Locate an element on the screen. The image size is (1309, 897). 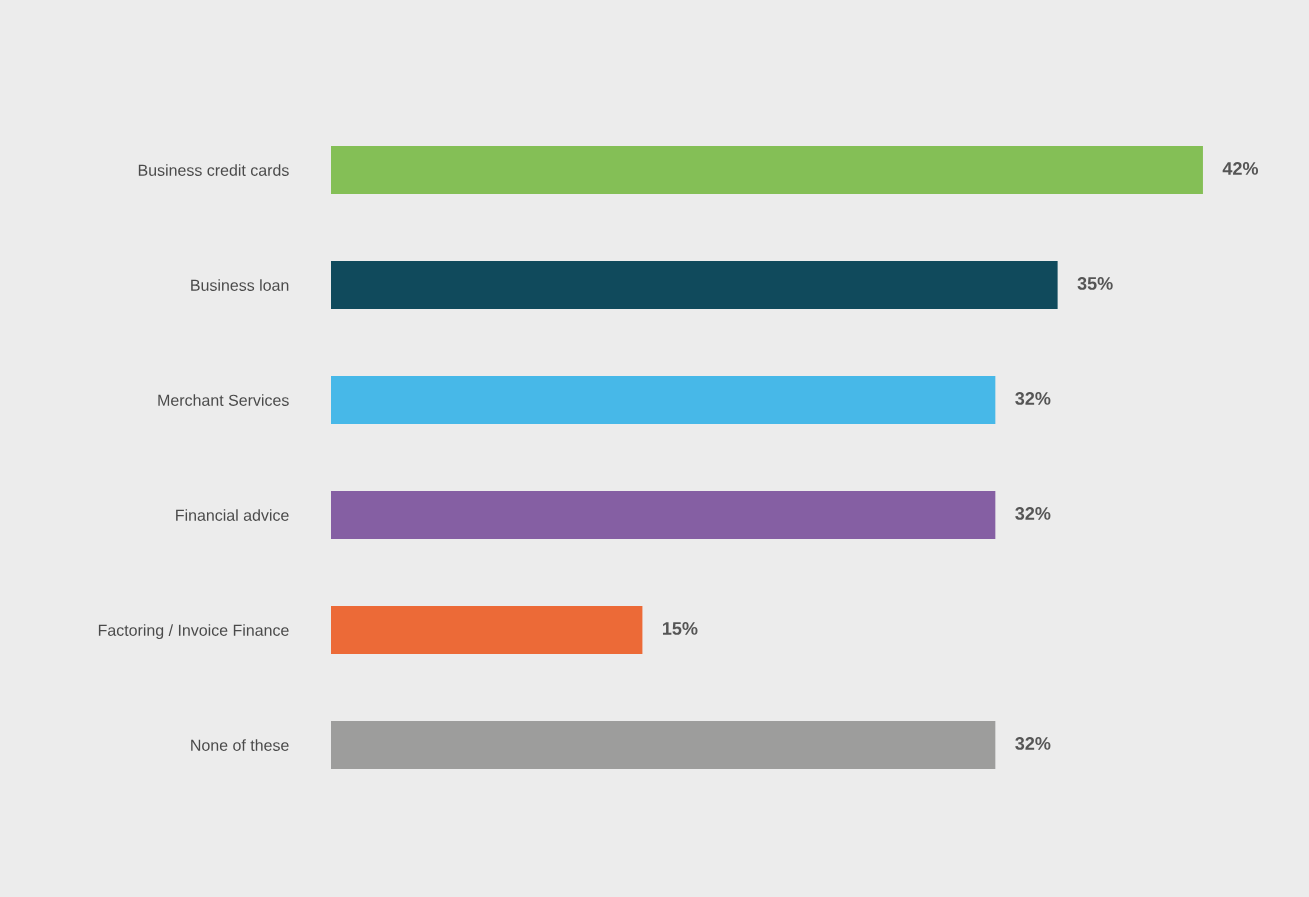
y-tick-label: None of these is located at coordinates (240, 745).